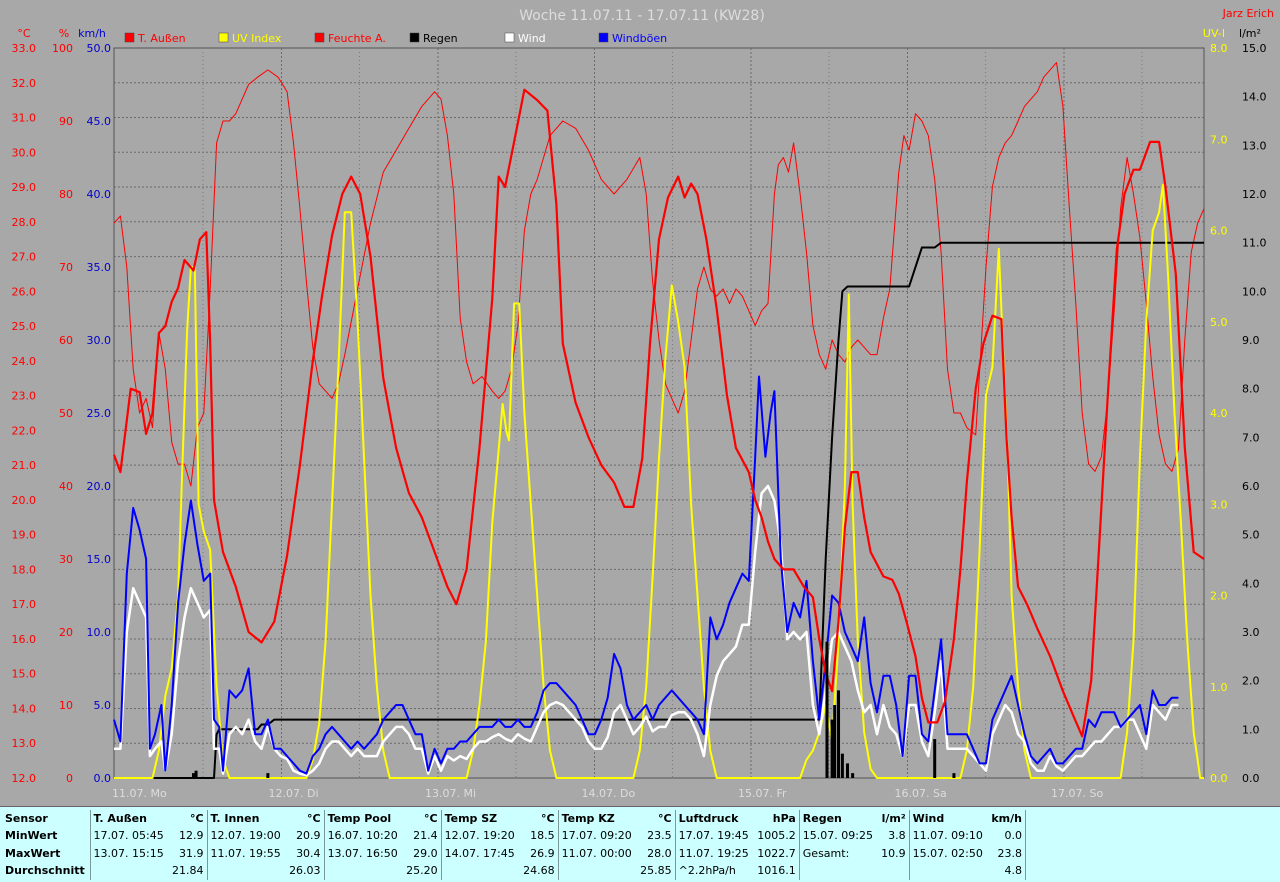 The height and width of the screenshot is (882, 1280). What do you see at coordinates (947, 836) in the screenshot?
I see `stat-time: 11.07. 09:10` at bounding box center [947, 836].